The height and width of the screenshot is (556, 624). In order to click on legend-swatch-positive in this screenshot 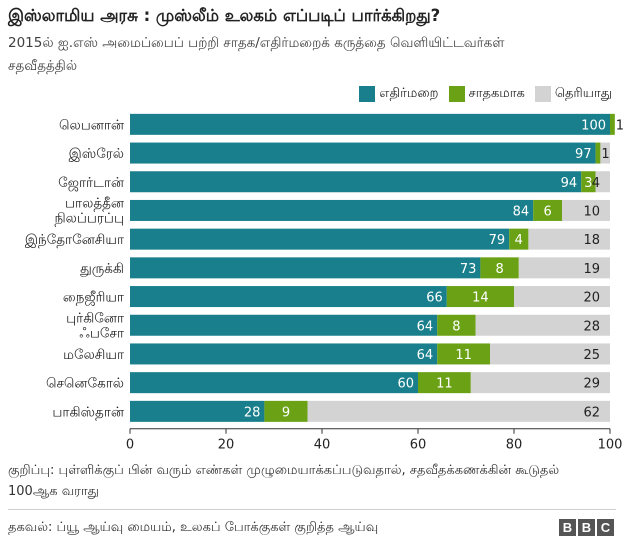, I will do `click(456, 94)`.